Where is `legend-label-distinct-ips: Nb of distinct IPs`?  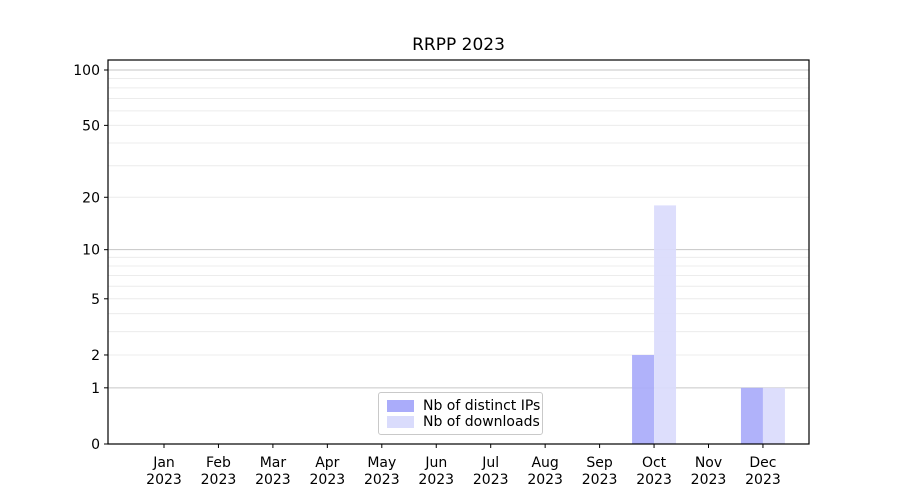
legend-label-distinct-ips: Nb of distinct IPs is located at coordinates (482, 405).